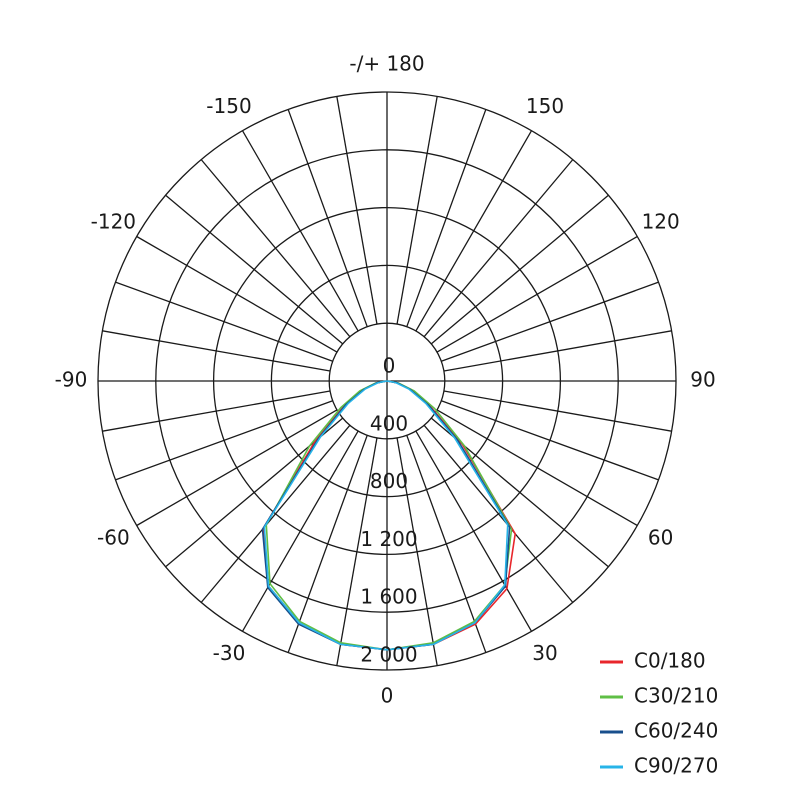 This screenshot has height=800, width=800. What do you see at coordinates (545, 106) in the screenshot?
I see `angle-tick-label: 150` at bounding box center [545, 106].